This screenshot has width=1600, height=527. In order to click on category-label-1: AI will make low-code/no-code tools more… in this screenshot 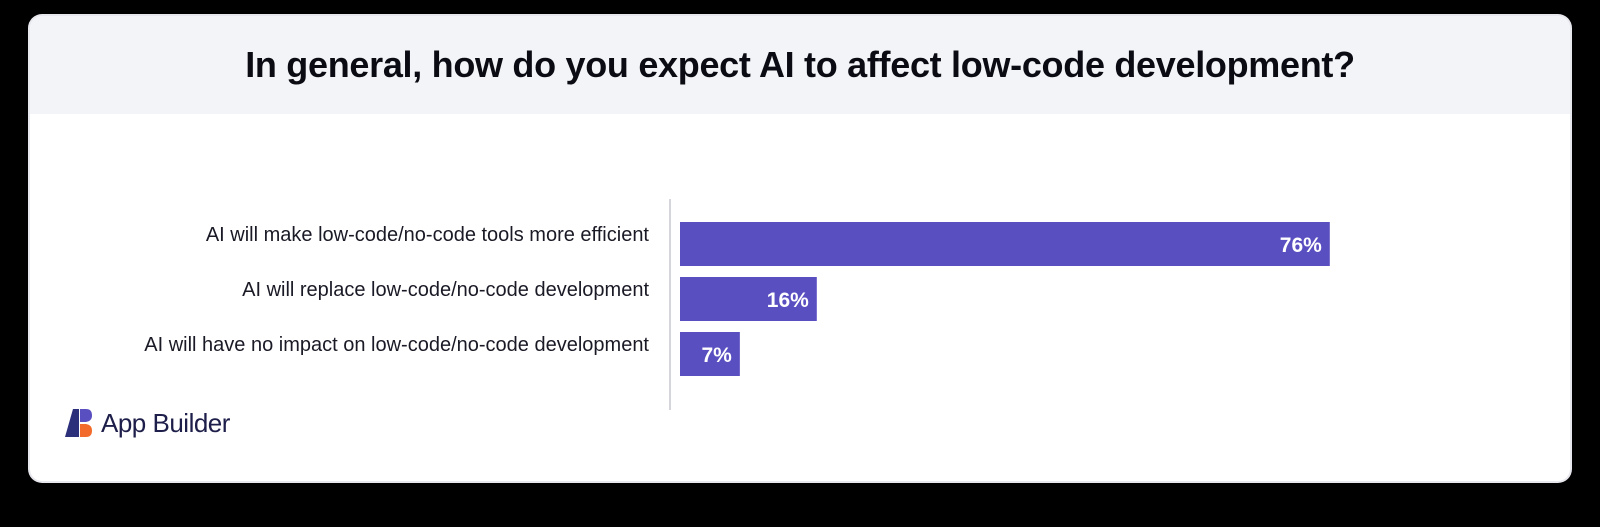, I will do `click(428, 235)`.